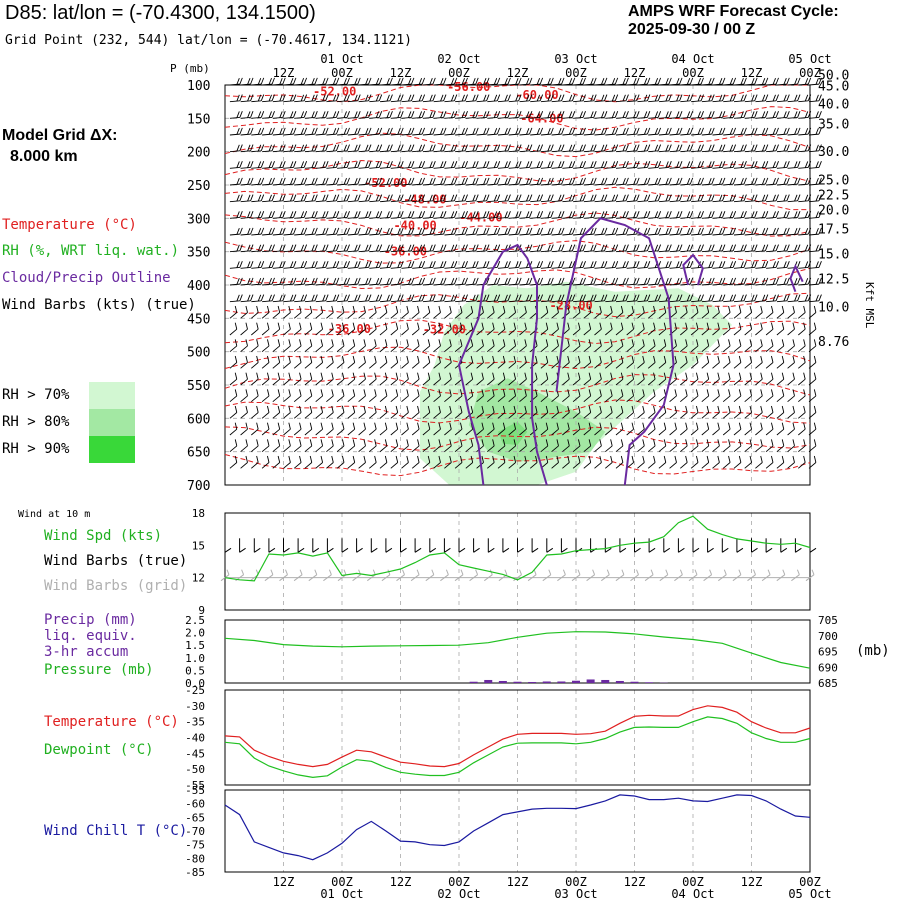 This screenshot has width=900, height=900. Describe the element at coordinates (86, 652) in the screenshot. I see `precip-label-accum: 3-hr accum` at that location.